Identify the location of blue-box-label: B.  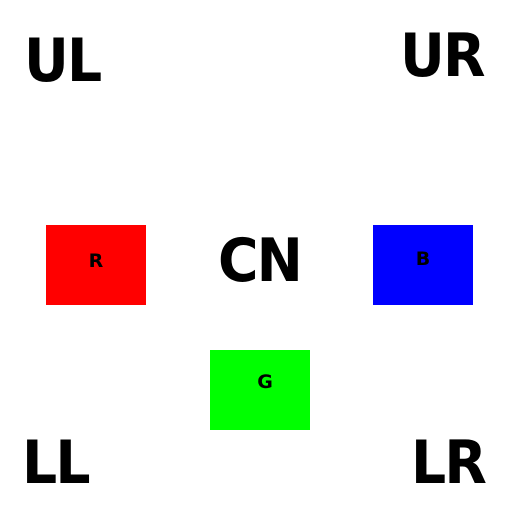
(423, 259).